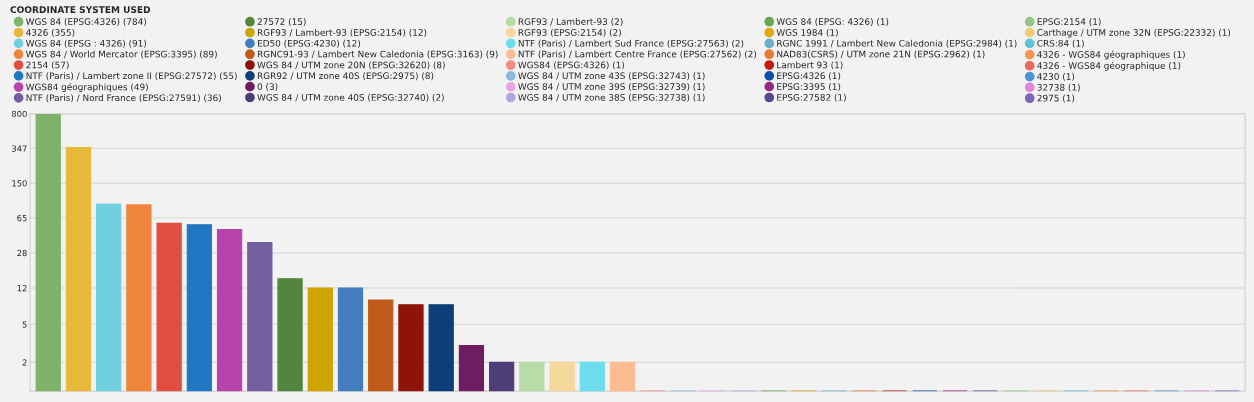 The image size is (1254, 402). Describe the element at coordinates (24, 324) in the screenshot. I see `y-tick-label: 5` at that location.